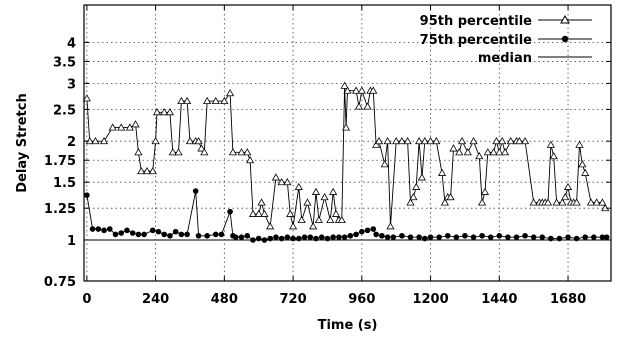 The width and height of the screenshot is (621, 337). I want to click on x-tick-label: 1680, so click(568, 299).